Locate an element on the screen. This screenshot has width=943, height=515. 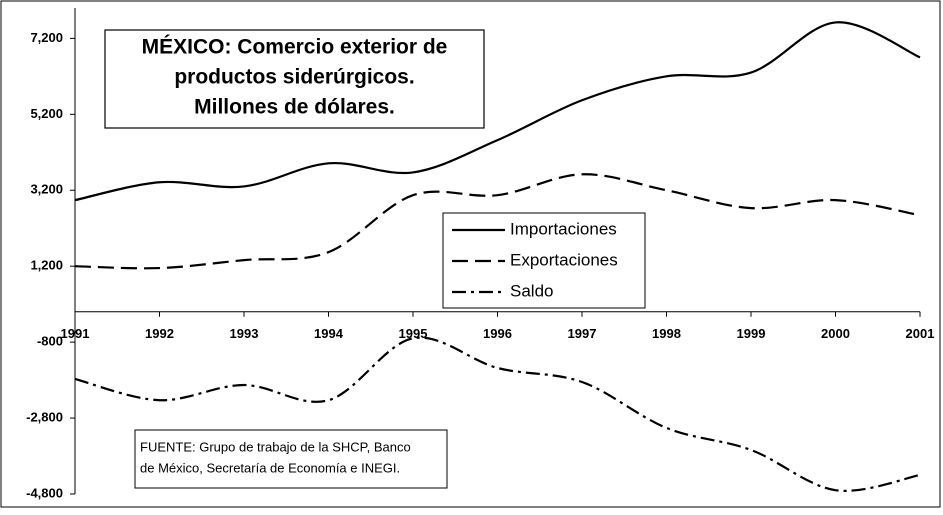
y-tick-label: -4,800 is located at coordinates (44, 492).